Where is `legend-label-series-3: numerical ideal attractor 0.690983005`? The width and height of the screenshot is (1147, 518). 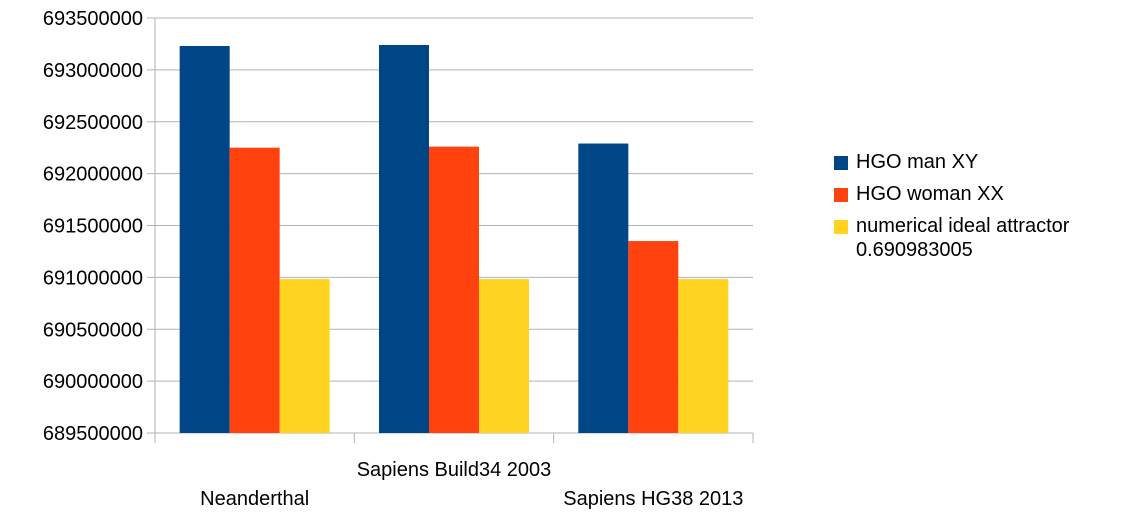
legend-label-series-3: numerical ideal attractor 0.690983005 is located at coordinates (963, 238).